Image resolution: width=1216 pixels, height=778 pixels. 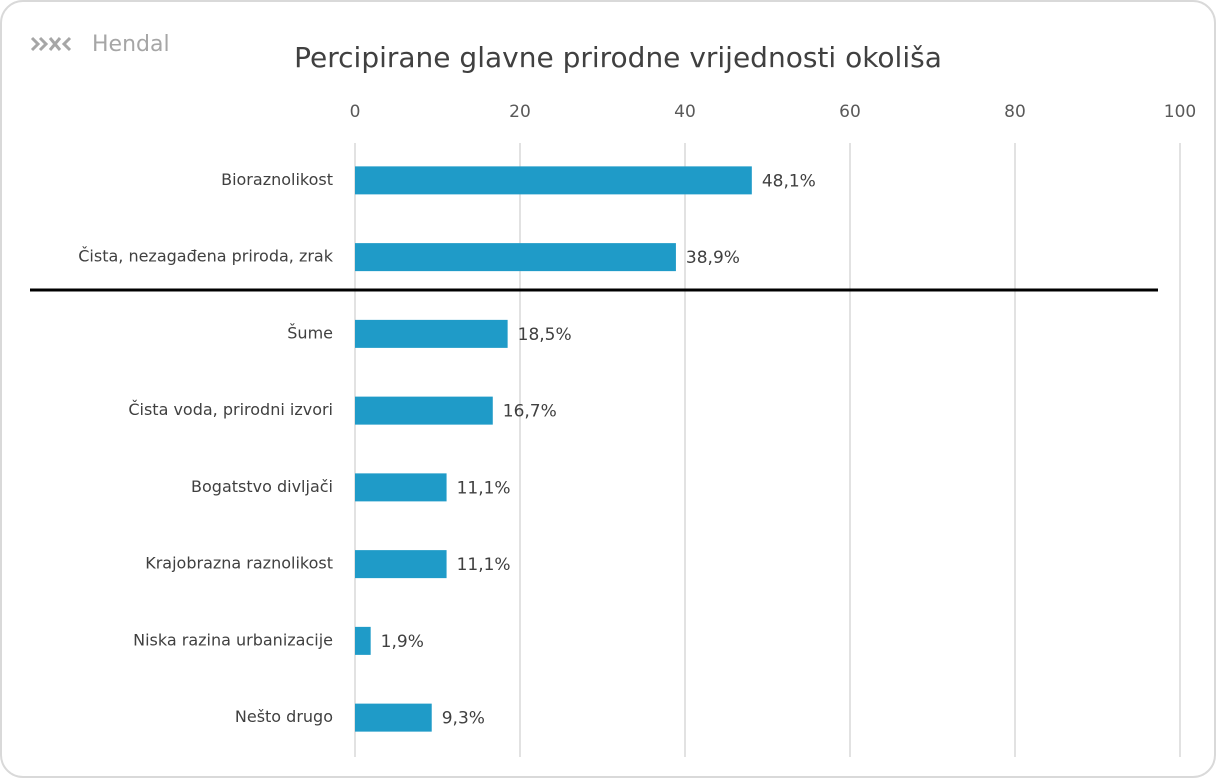 What do you see at coordinates (51, 44) in the screenshot?
I see `logo-icon` at bounding box center [51, 44].